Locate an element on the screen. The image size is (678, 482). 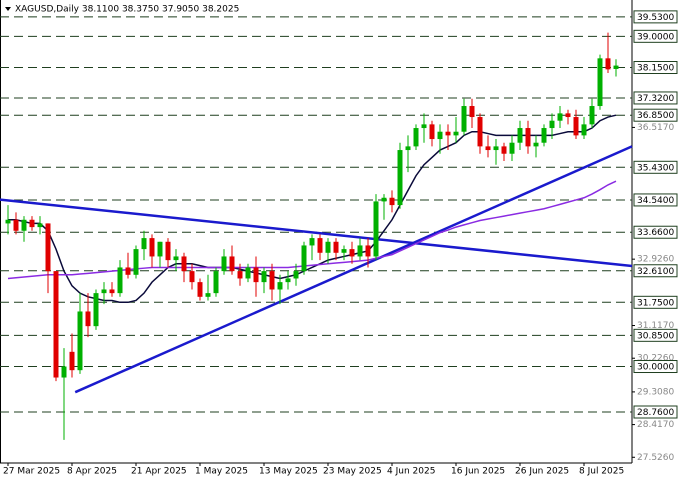
level-label: 35.4300 is located at coordinates (655, 168).